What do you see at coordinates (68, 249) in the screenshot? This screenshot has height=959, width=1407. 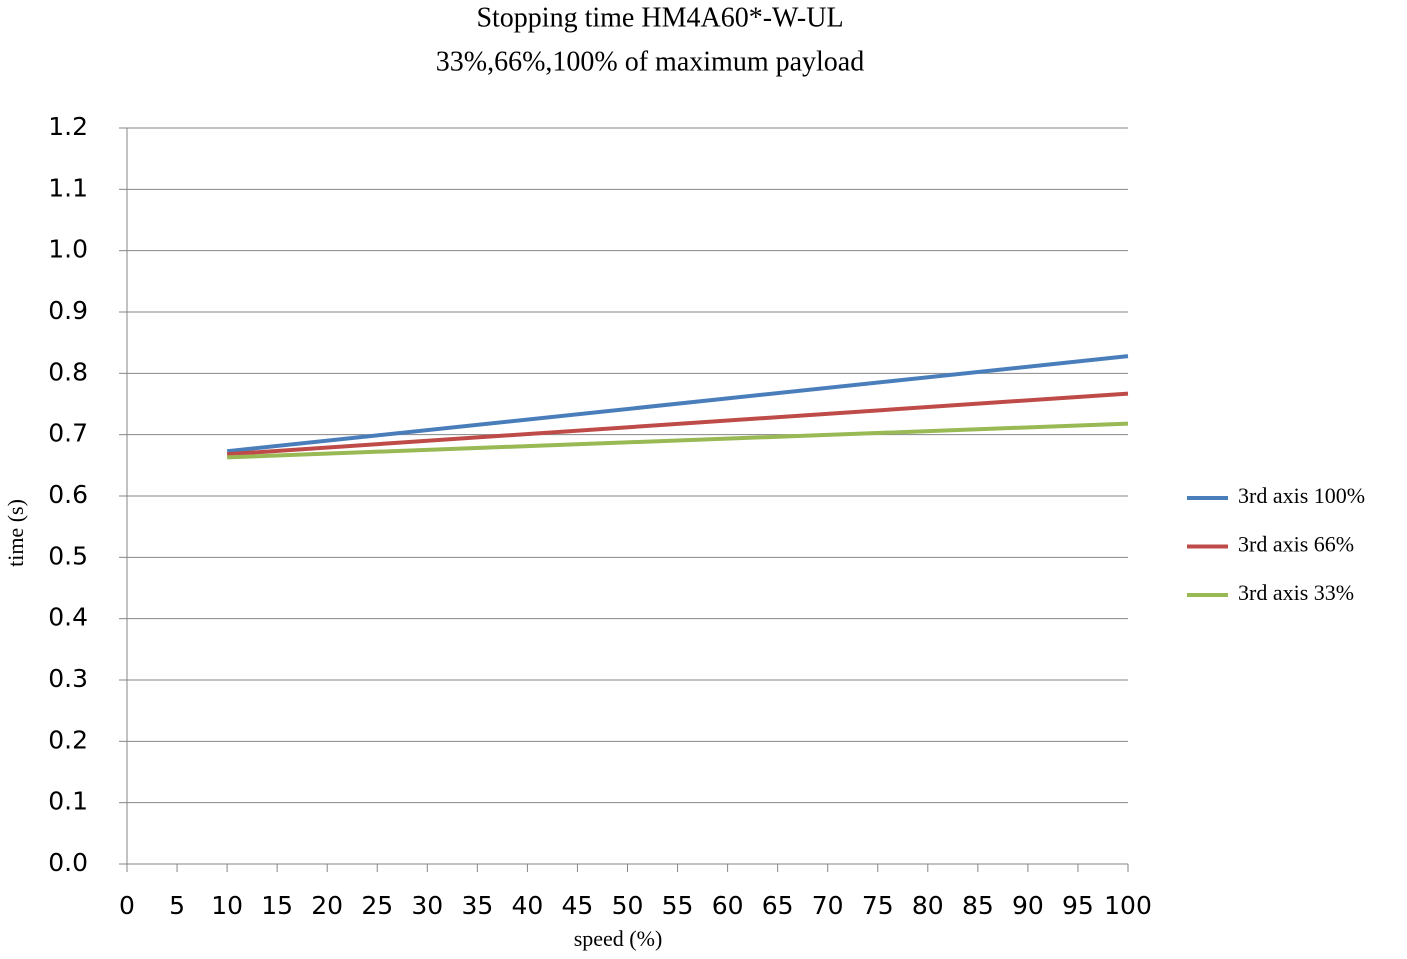 I see `y-tick-label: 1.0` at bounding box center [68, 249].